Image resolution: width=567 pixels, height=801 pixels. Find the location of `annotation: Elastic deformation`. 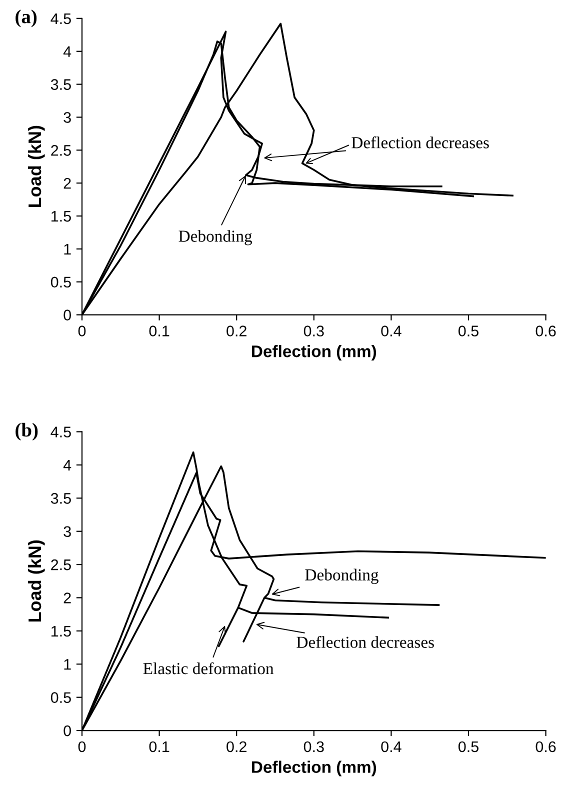

annotation: Elastic deformation is located at coordinates (208, 668).